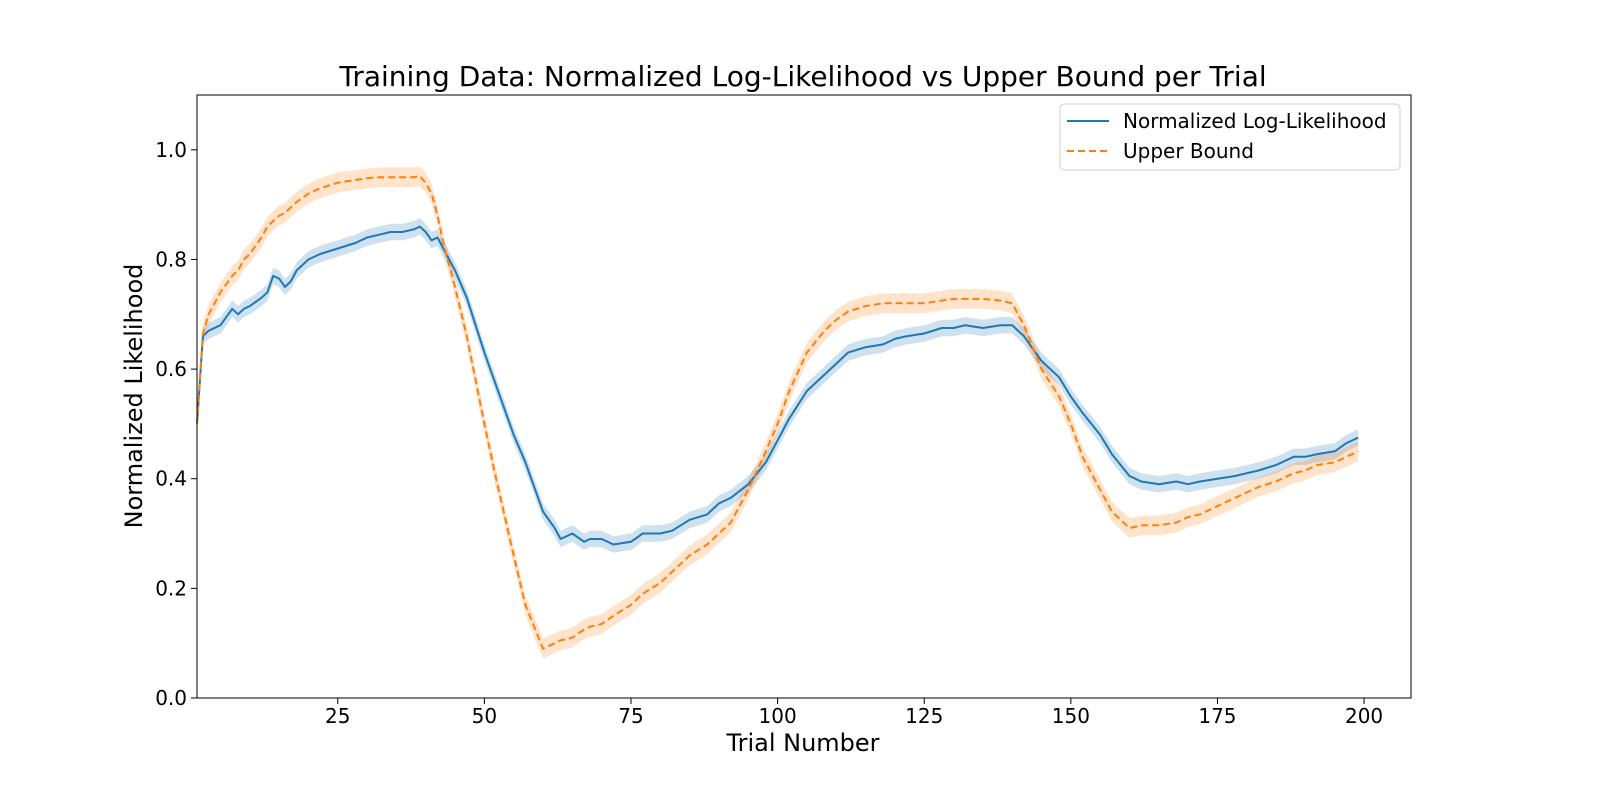 This screenshot has height=800, width=1600. Describe the element at coordinates (171, 698) in the screenshot. I see `y-tick-label: 0.0` at that location.